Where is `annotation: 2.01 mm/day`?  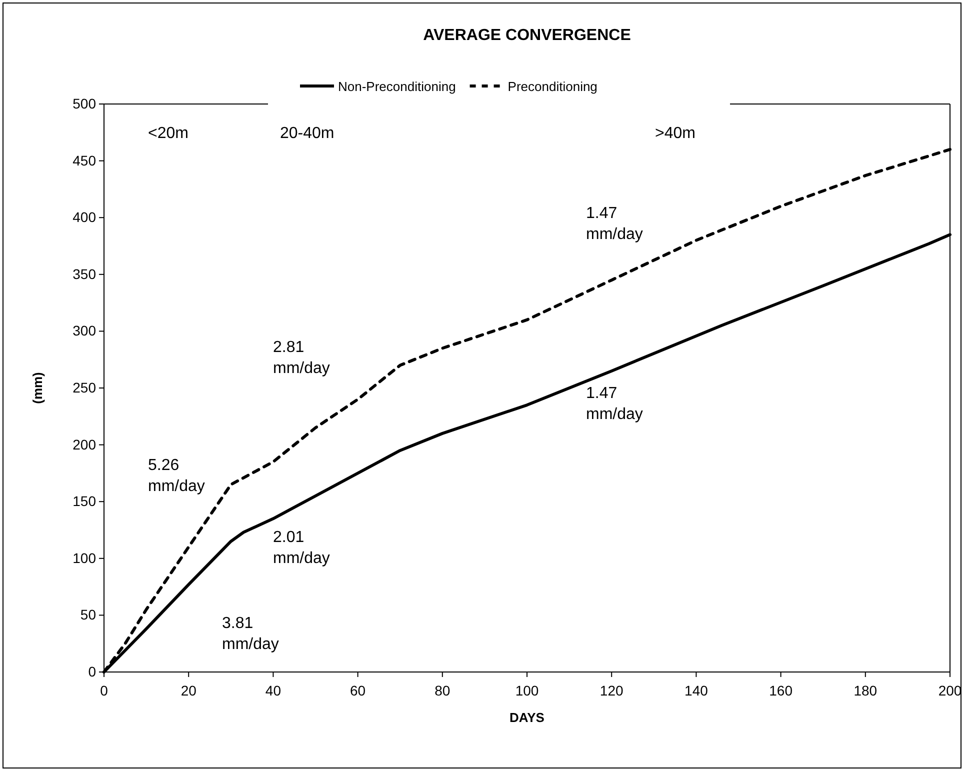 annotation: 2.01 mm/day is located at coordinates (301, 548).